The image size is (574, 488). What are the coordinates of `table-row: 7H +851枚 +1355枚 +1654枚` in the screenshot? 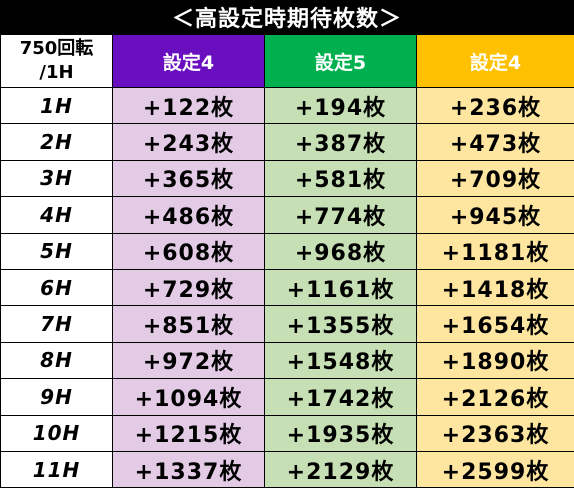 It's located at (287, 324).